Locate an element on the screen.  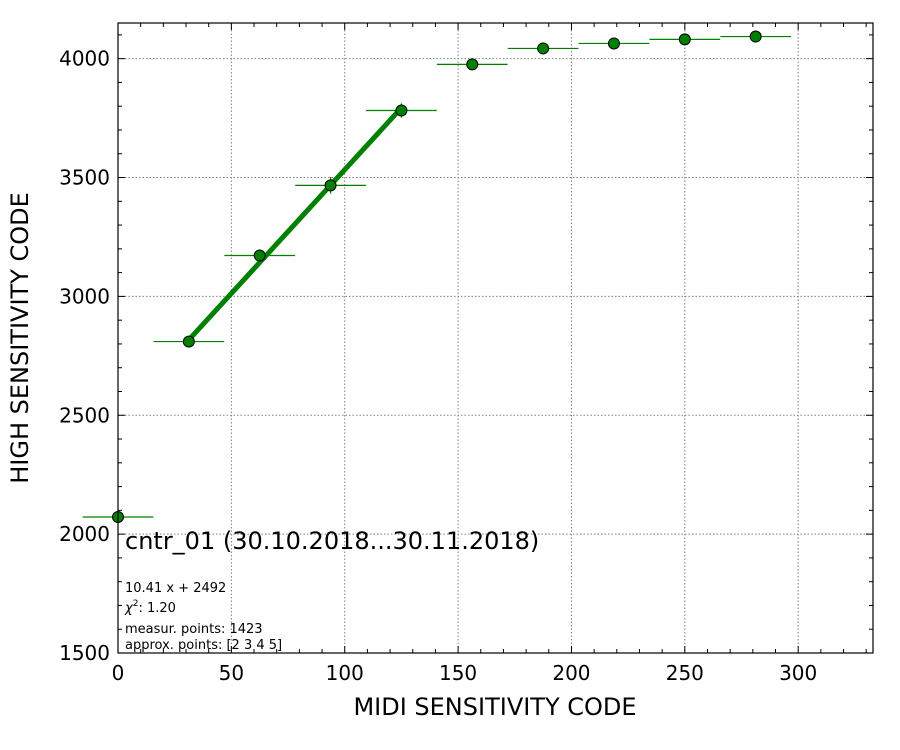
y-tick-label-2500: 2500 is located at coordinates (84, 415).